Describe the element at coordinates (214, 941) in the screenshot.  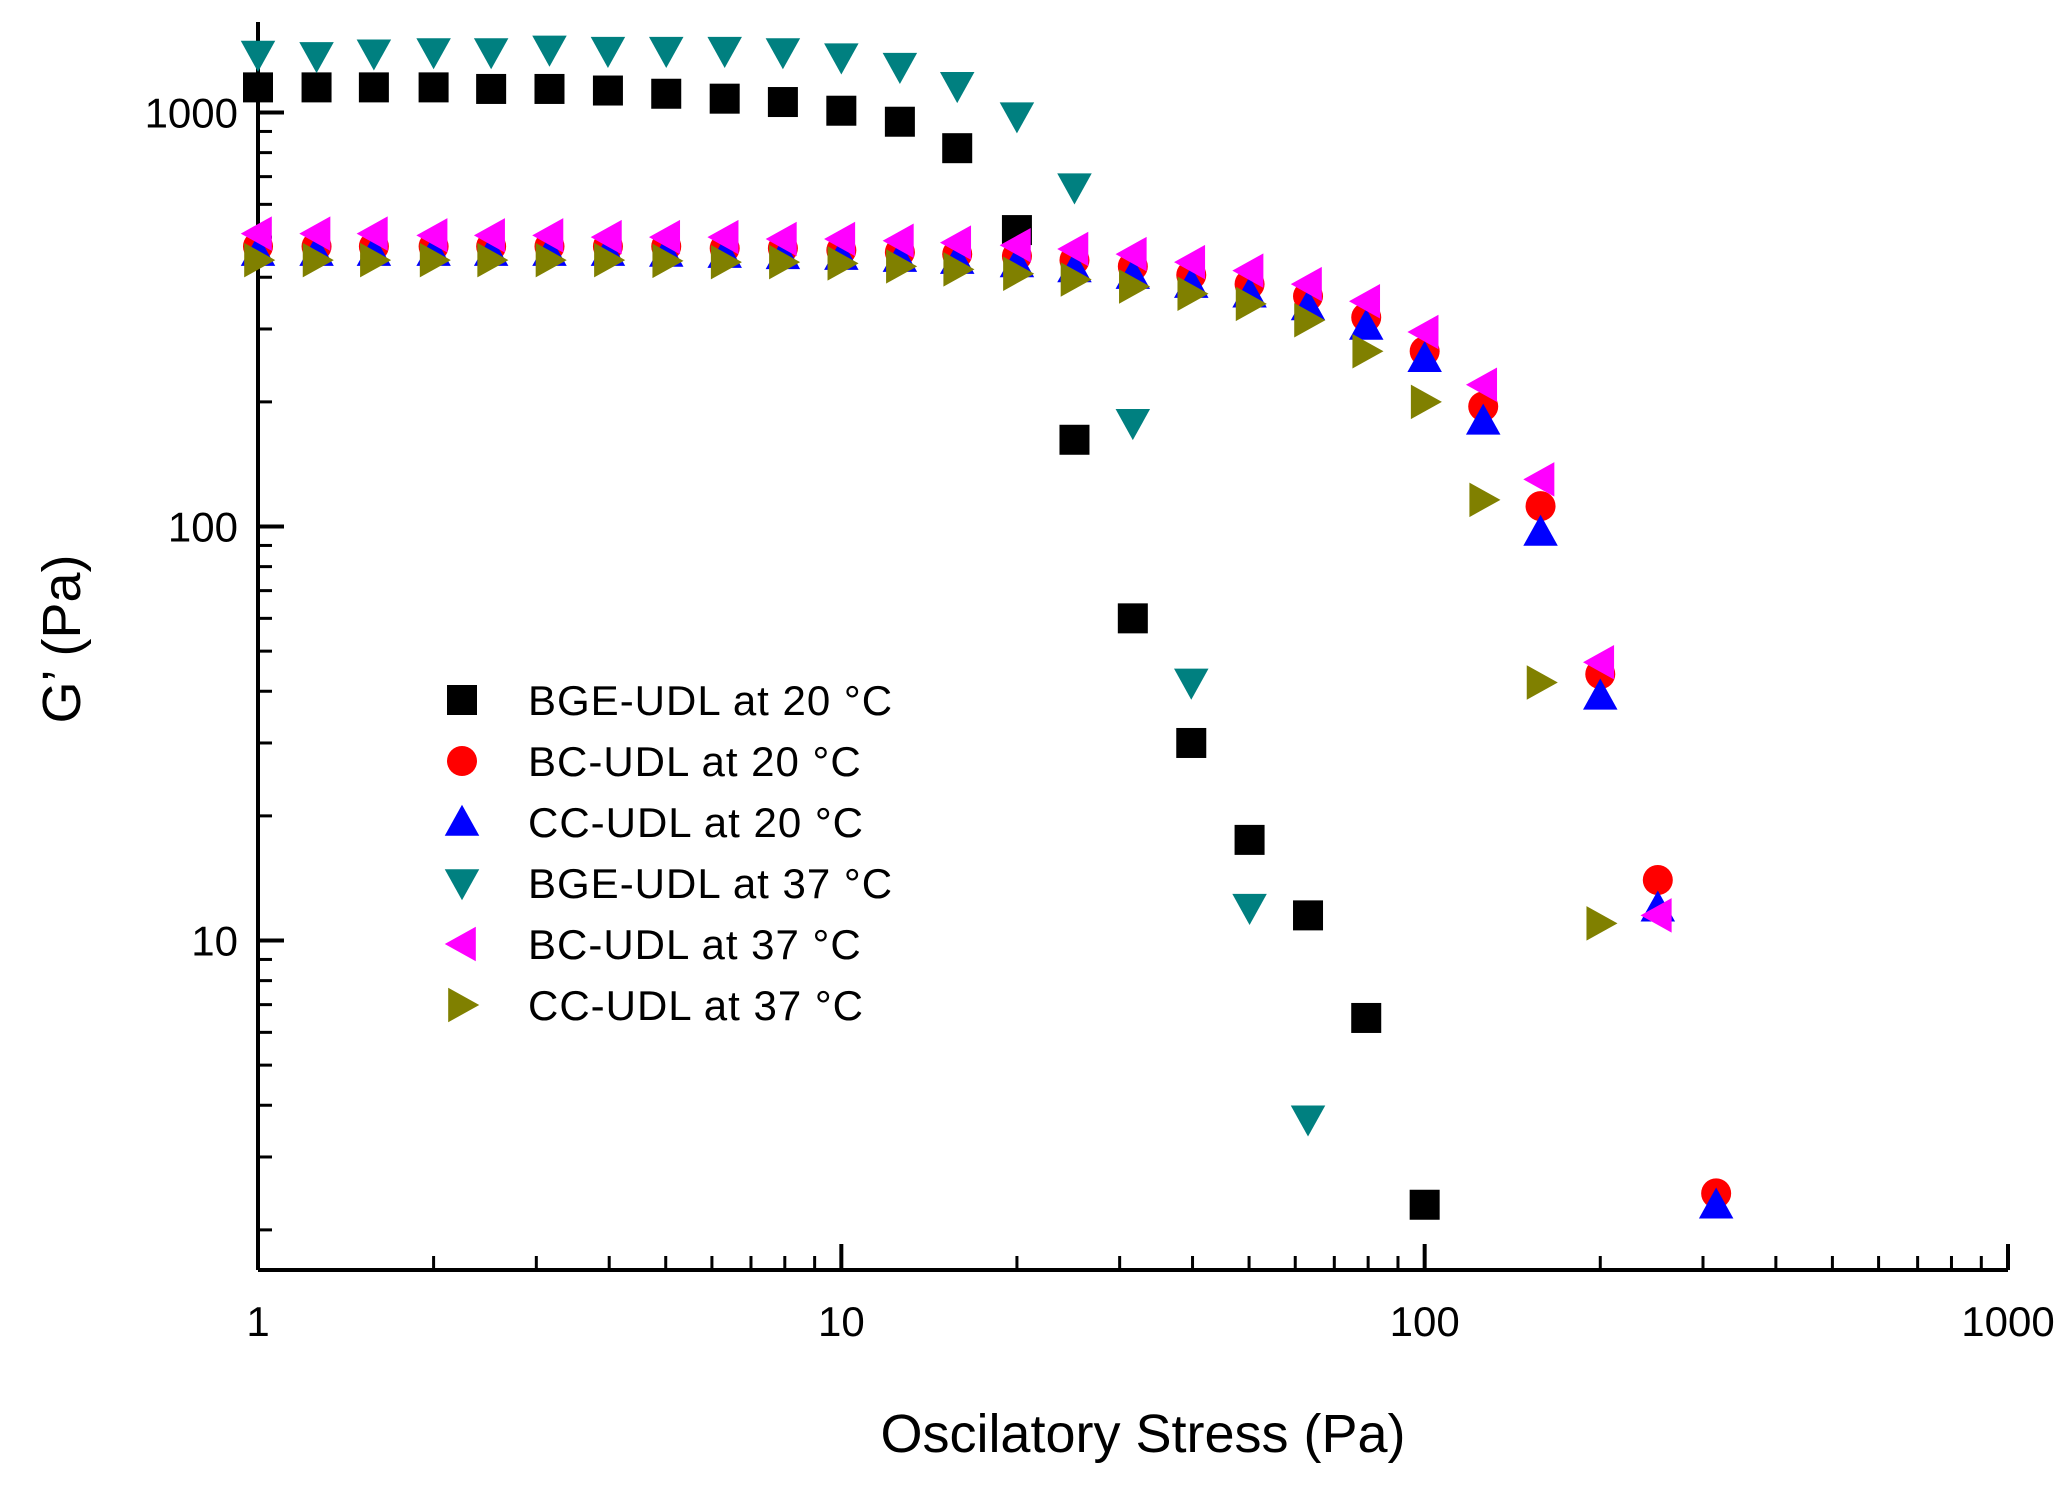
I see `y-tick-label: 10` at that location.